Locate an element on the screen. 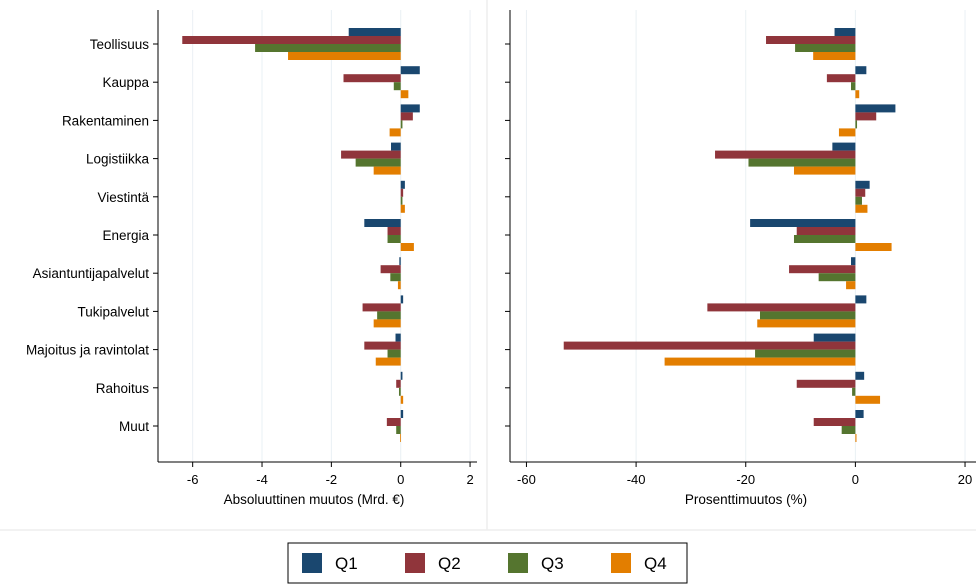 The width and height of the screenshot is (976, 586). x-tick-label: 2 is located at coordinates (469, 479).